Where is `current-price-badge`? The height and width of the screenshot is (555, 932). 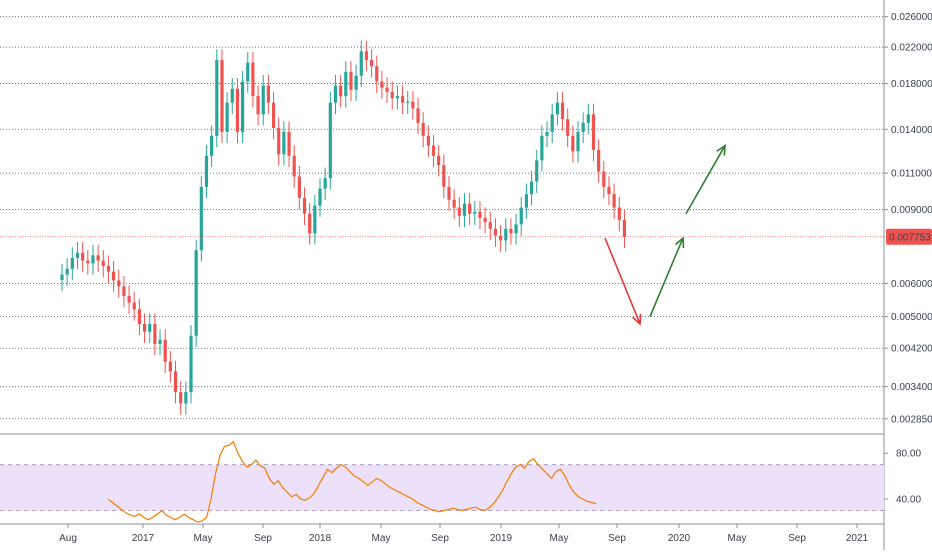
current-price-badge is located at coordinates (909, 236).